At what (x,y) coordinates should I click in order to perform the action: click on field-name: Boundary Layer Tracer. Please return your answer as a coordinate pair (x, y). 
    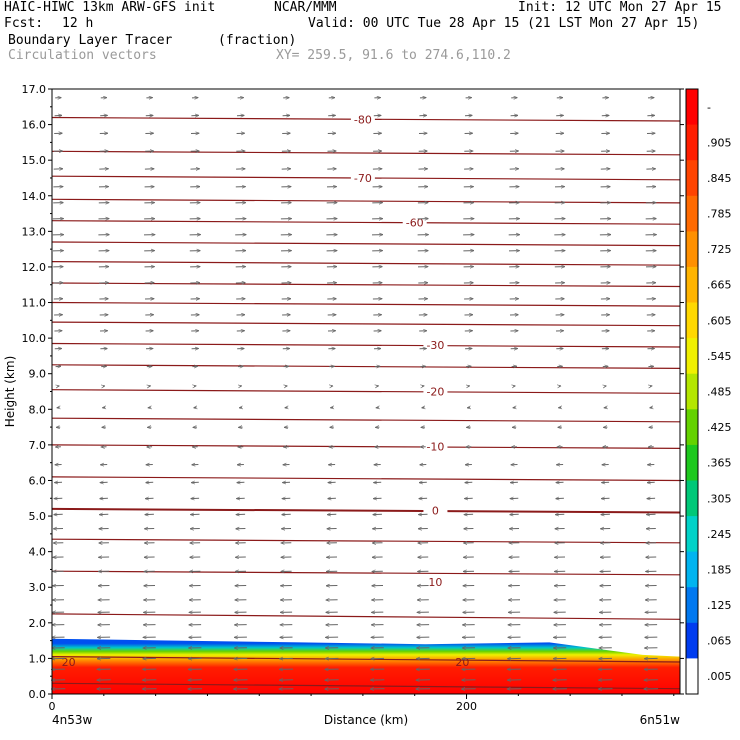
    Looking at the image, I should click on (90, 40).